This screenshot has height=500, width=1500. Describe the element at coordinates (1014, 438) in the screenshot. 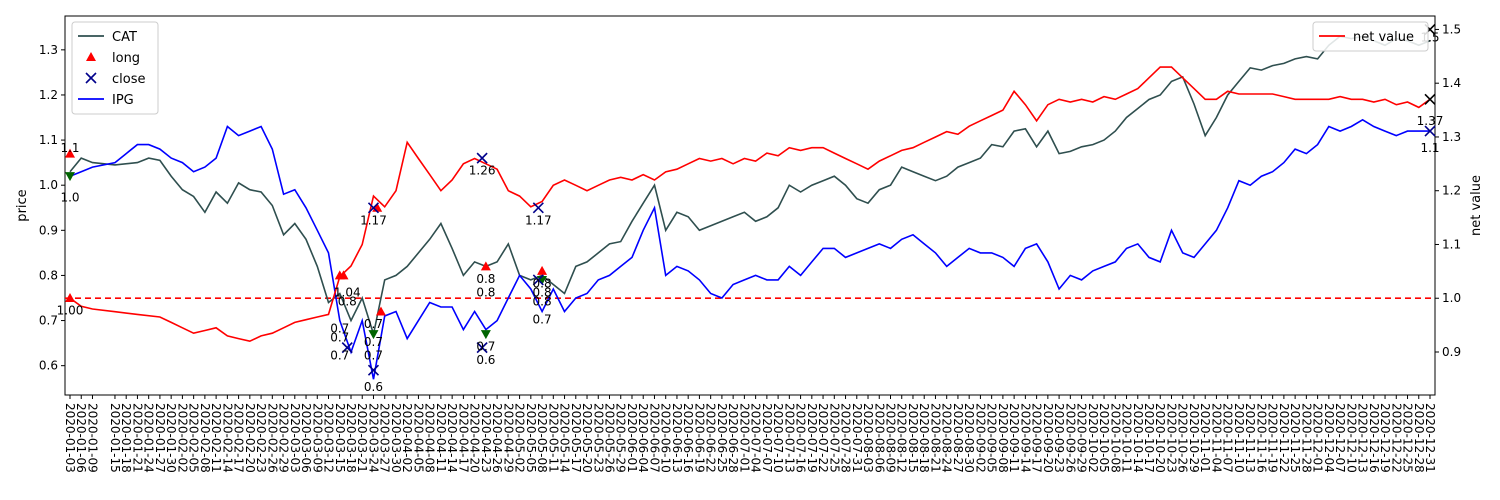

I see `x-tick-label: 2020-09-11` at that location.